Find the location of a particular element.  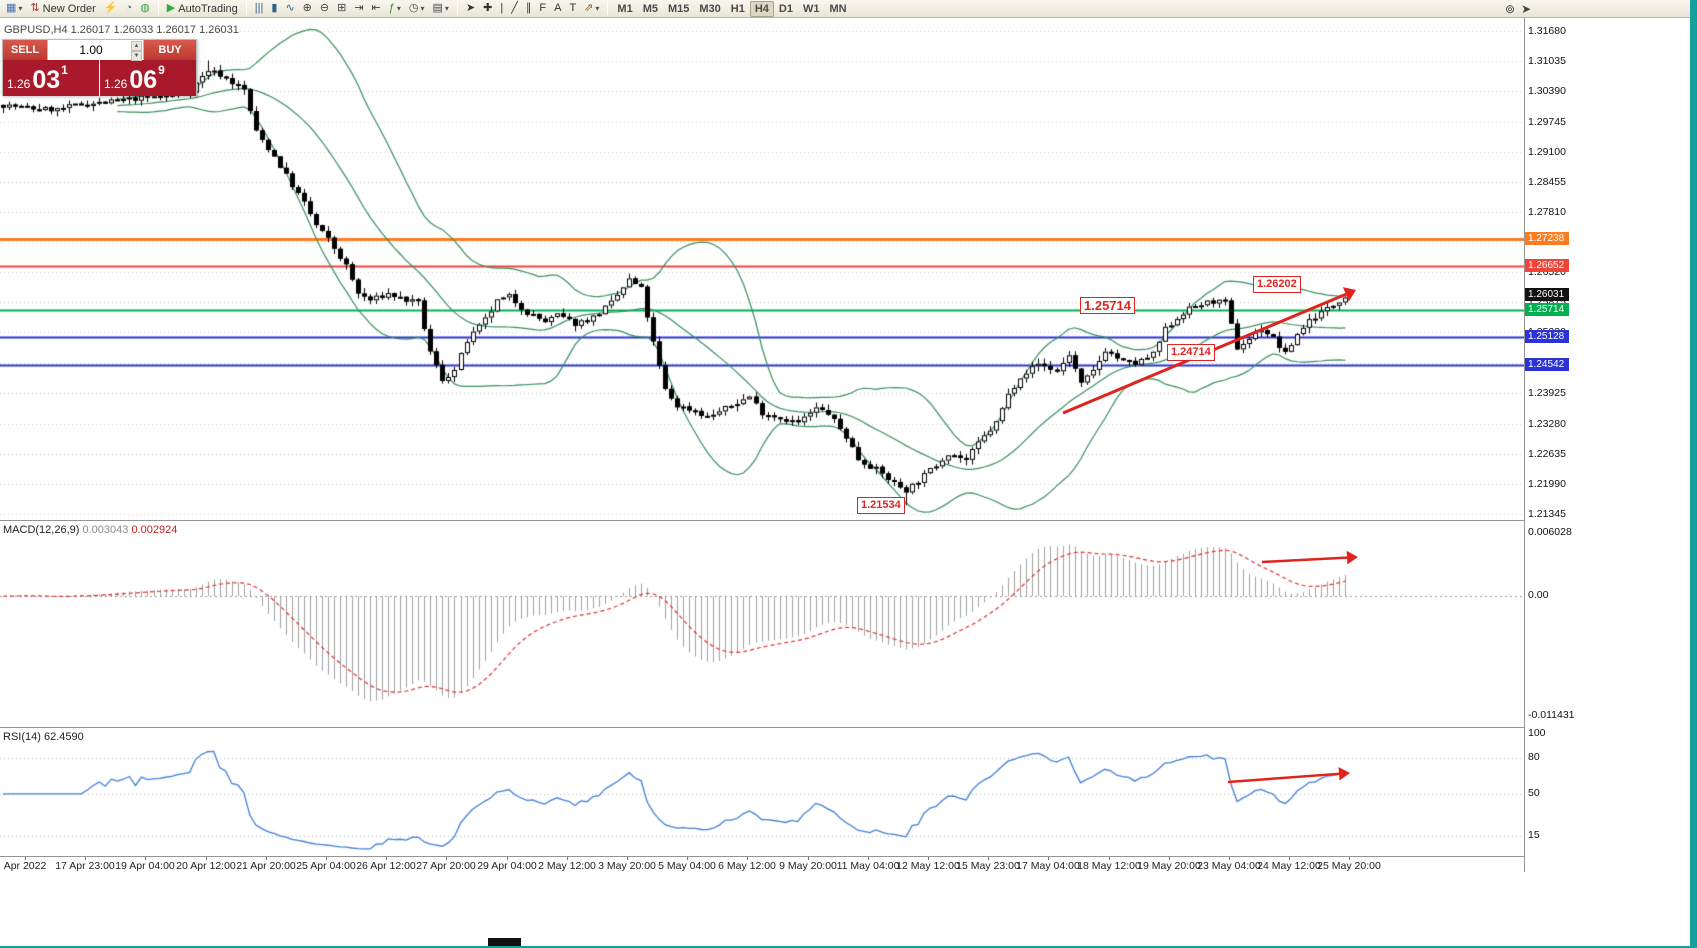

time-label: 18 May 12:00 is located at coordinates (1109, 866).